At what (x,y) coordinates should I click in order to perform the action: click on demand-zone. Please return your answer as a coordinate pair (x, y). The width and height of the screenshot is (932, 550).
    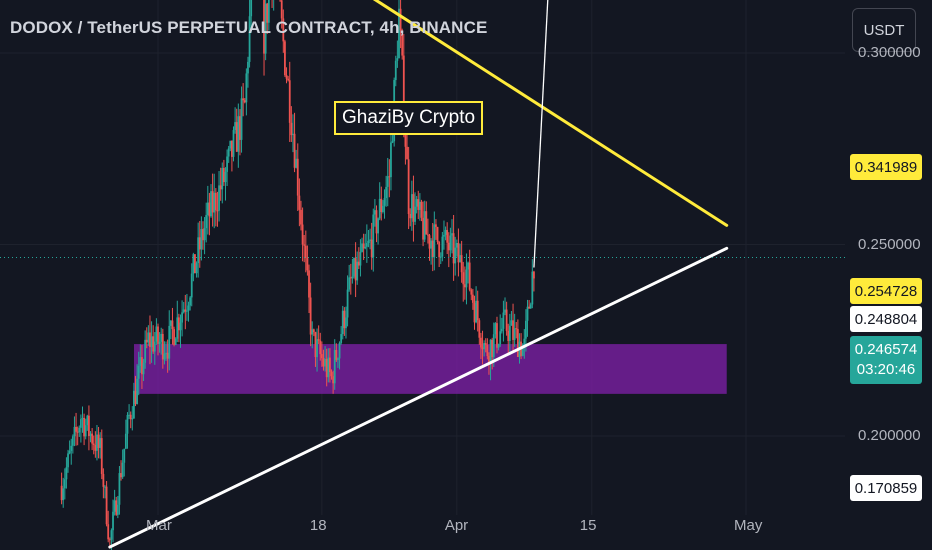
    Looking at the image, I should click on (430, 369).